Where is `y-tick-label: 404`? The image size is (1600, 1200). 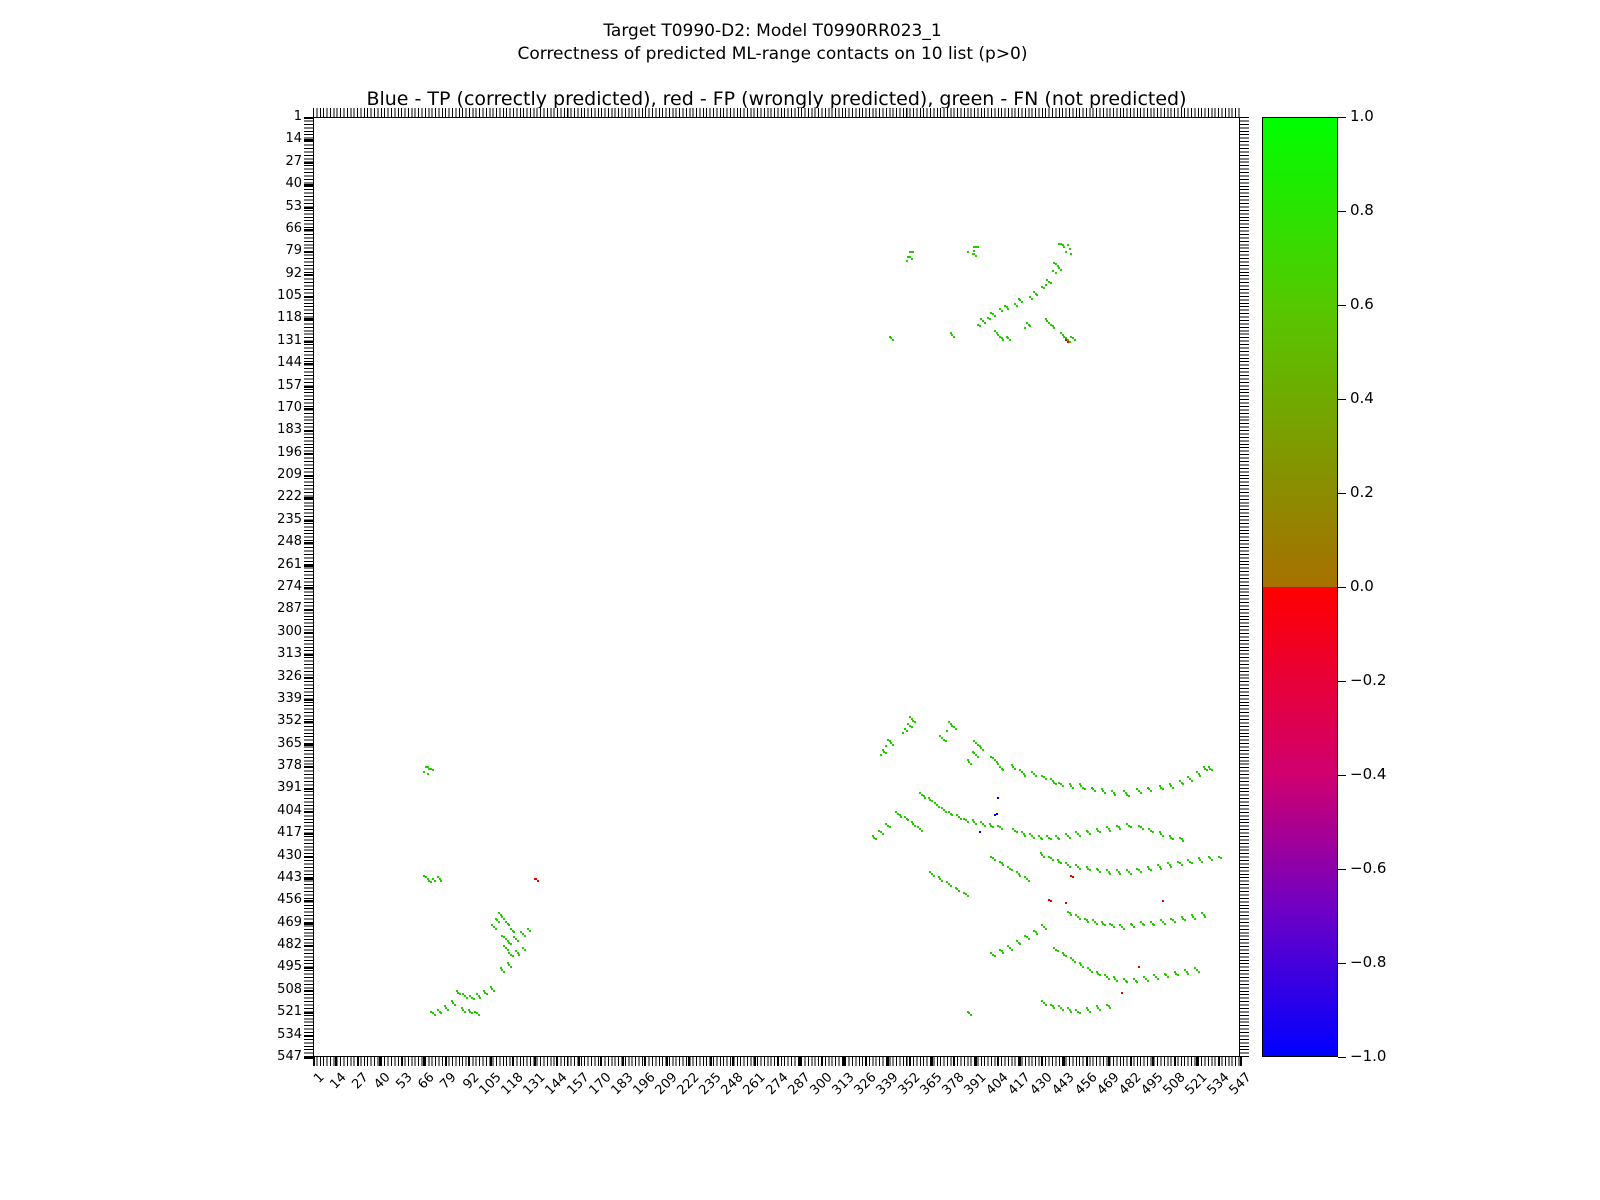 y-tick-label: 404 is located at coordinates (289, 810).